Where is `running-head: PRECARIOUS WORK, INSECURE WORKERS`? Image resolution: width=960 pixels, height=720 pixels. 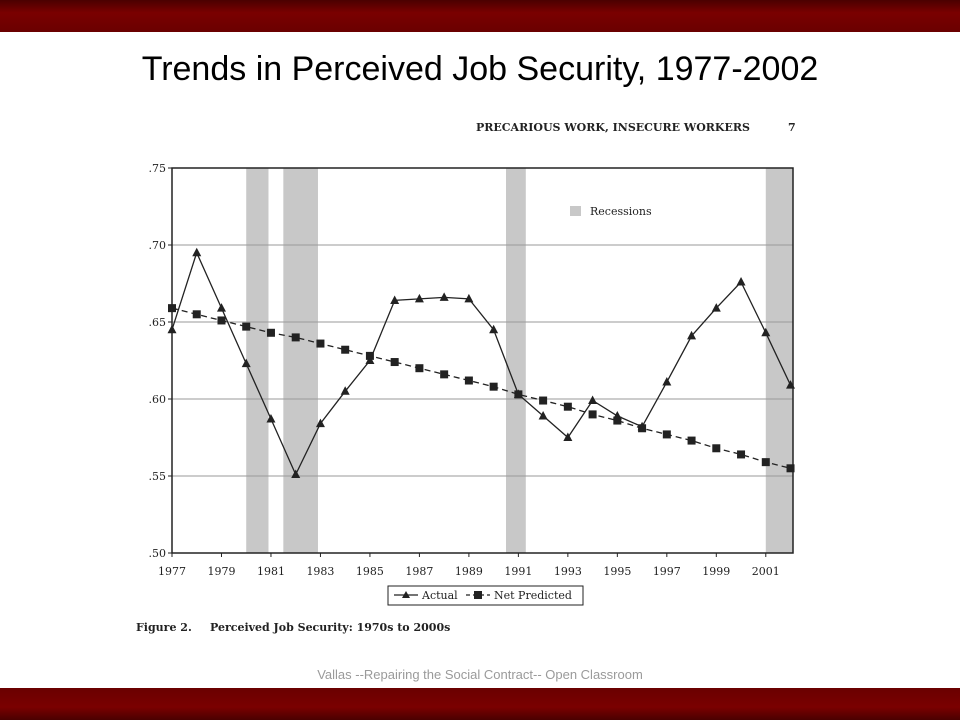
running-head: PRECARIOUS WORK, INSECURE WORKERS is located at coordinates (613, 127).